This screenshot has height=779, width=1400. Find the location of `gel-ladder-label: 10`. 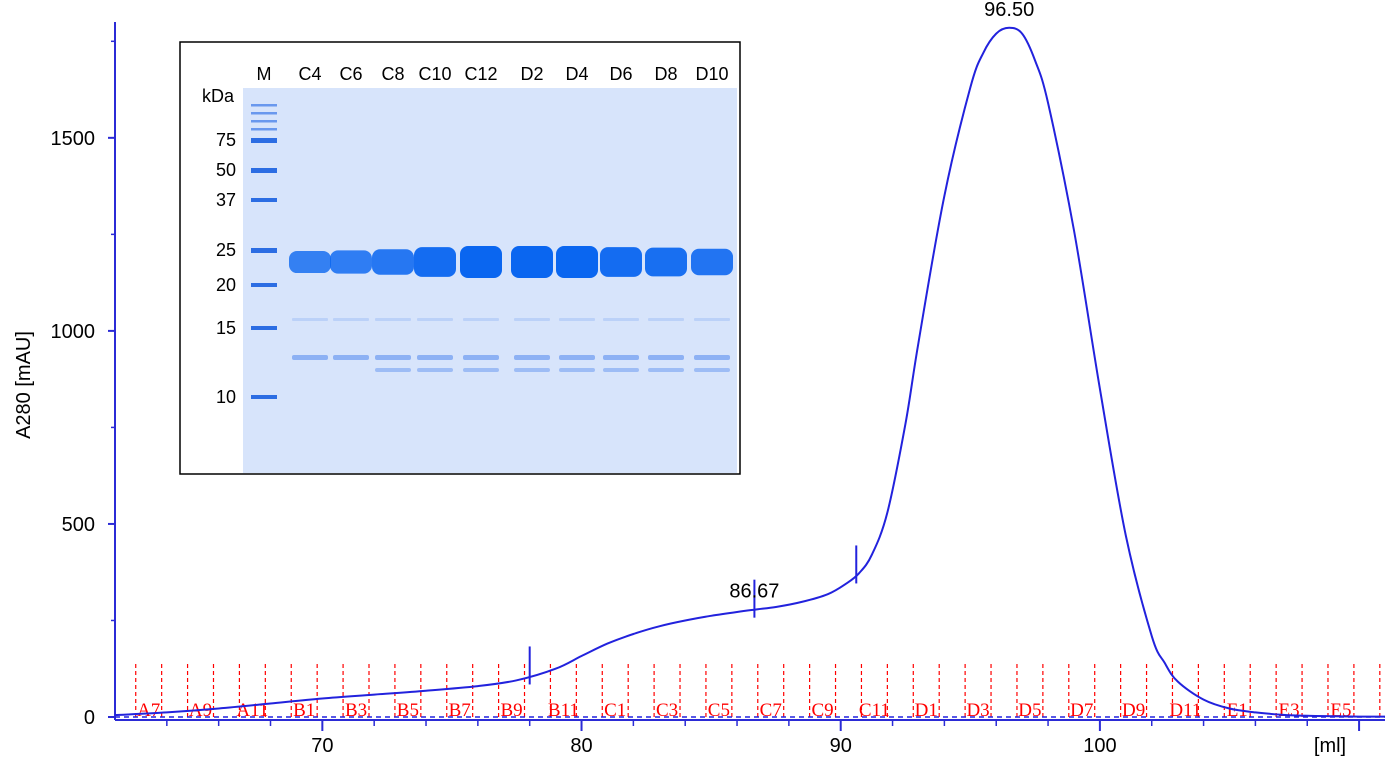

gel-ladder-label: 10 is located at coordinates (226, 397).